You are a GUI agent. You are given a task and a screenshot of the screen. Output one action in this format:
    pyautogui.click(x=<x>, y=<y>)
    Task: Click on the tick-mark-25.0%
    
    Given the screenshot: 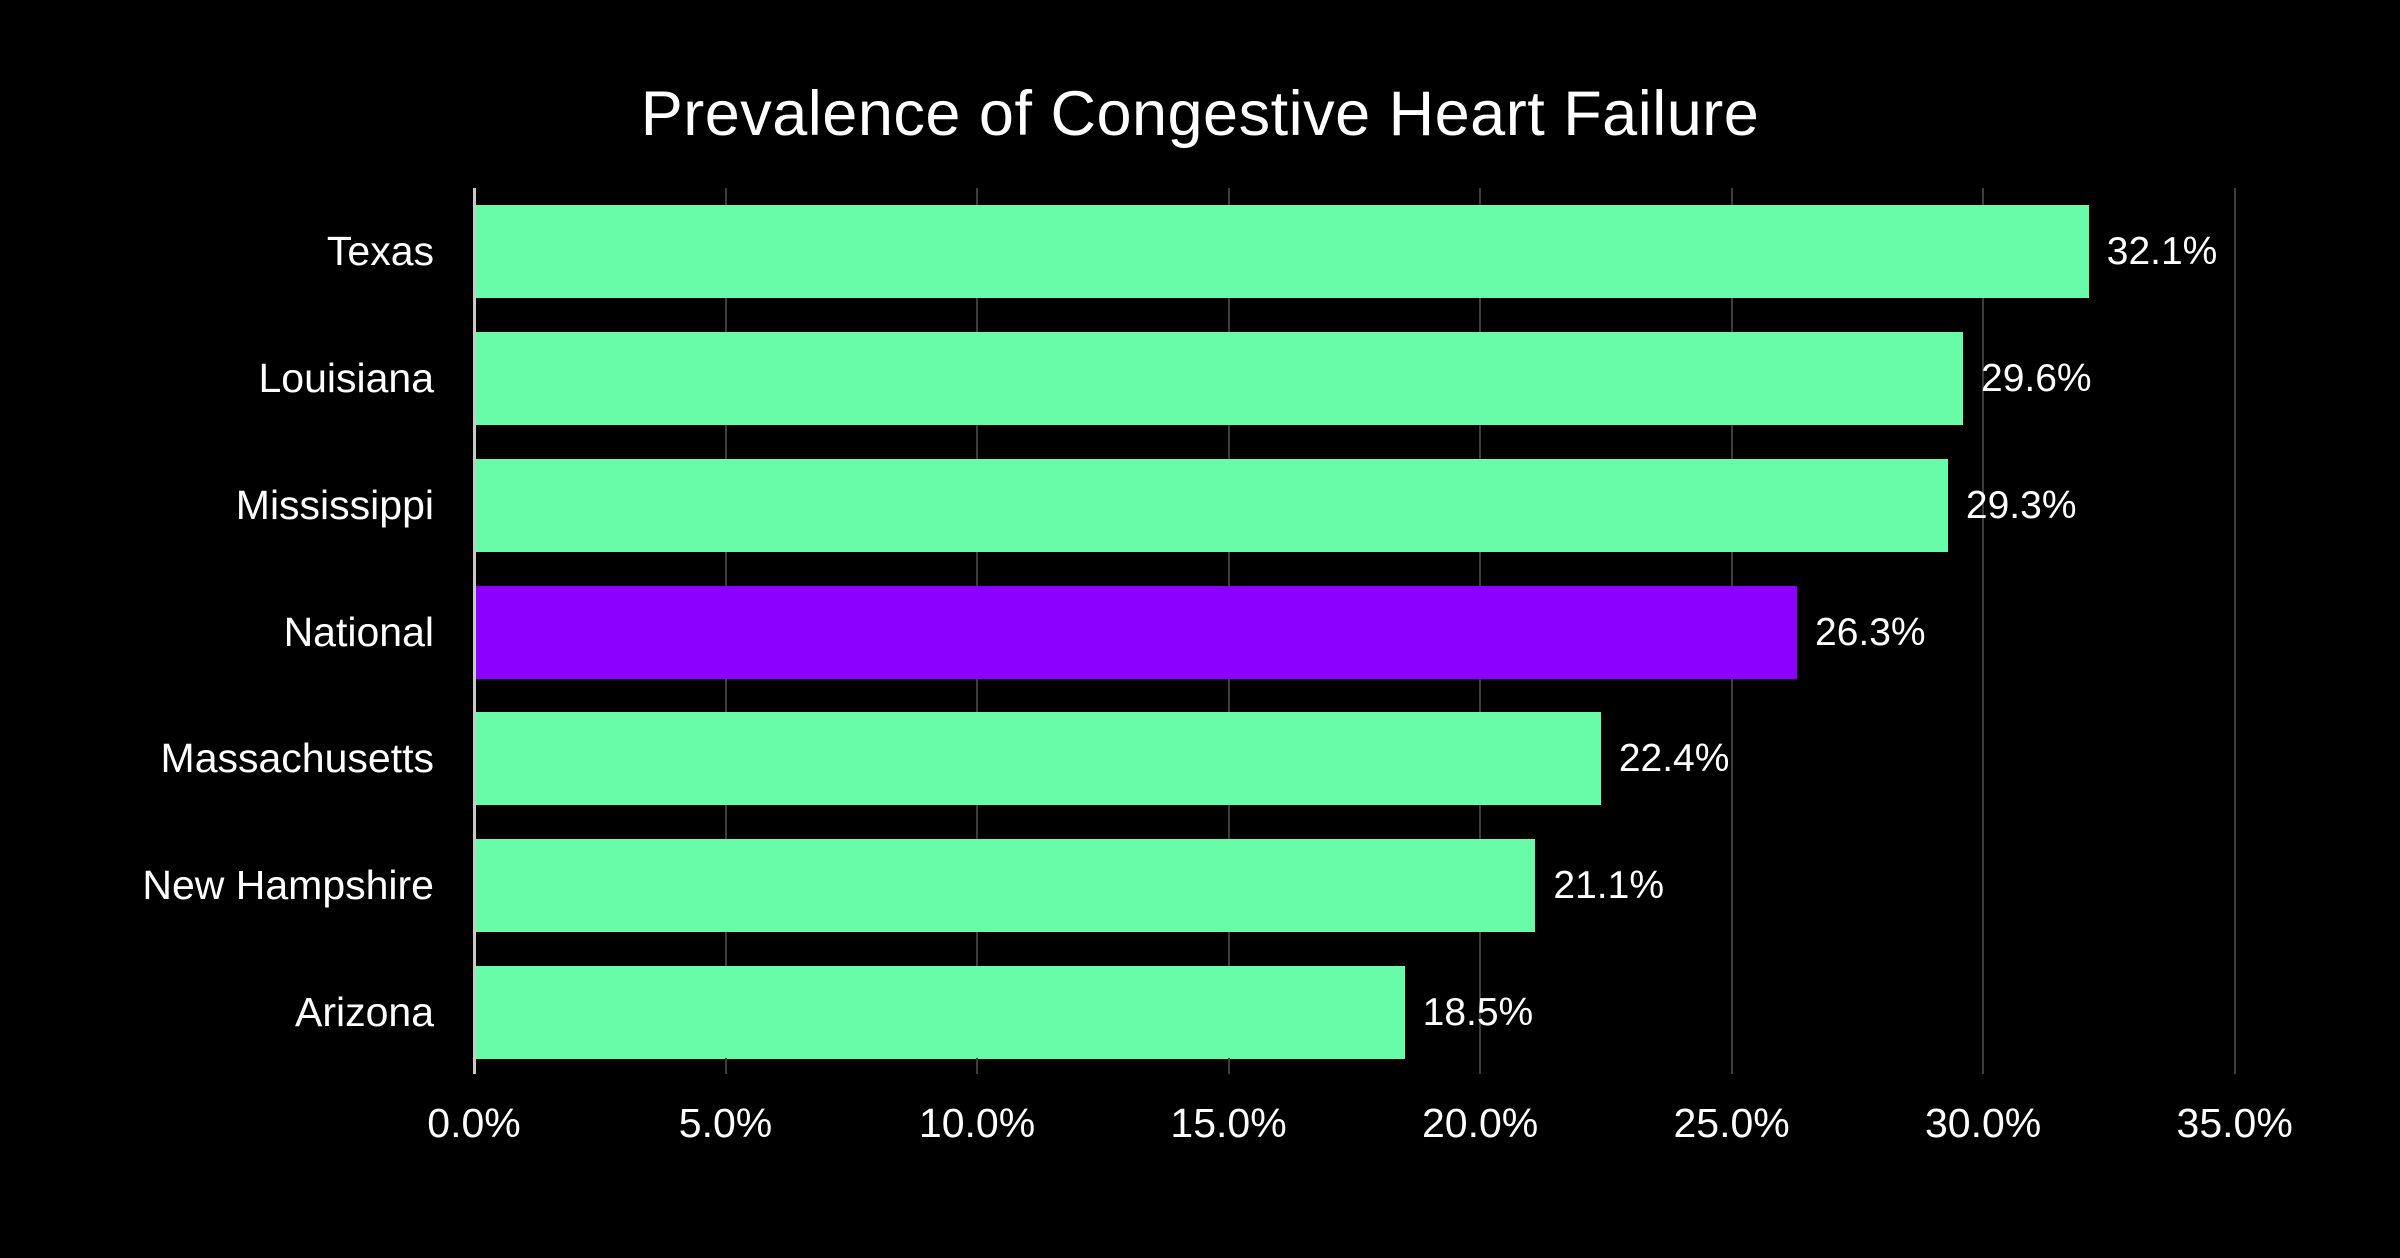 What is the action you would take?
    pyautogui.click(x=1731, y=1066)
    